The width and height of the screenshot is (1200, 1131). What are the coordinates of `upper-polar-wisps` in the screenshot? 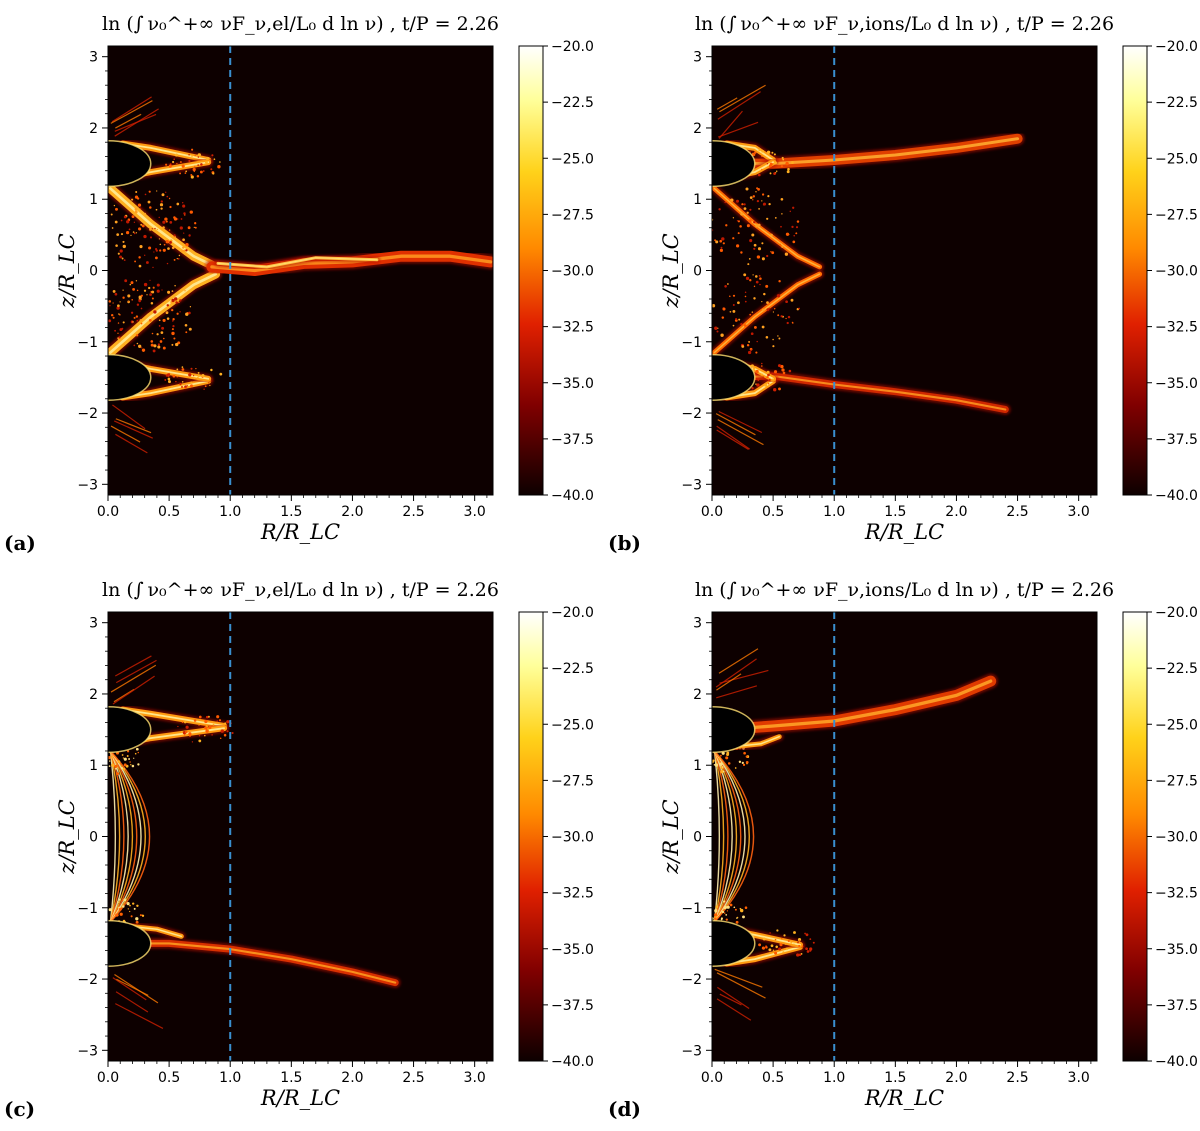 It's located at (133, 680).